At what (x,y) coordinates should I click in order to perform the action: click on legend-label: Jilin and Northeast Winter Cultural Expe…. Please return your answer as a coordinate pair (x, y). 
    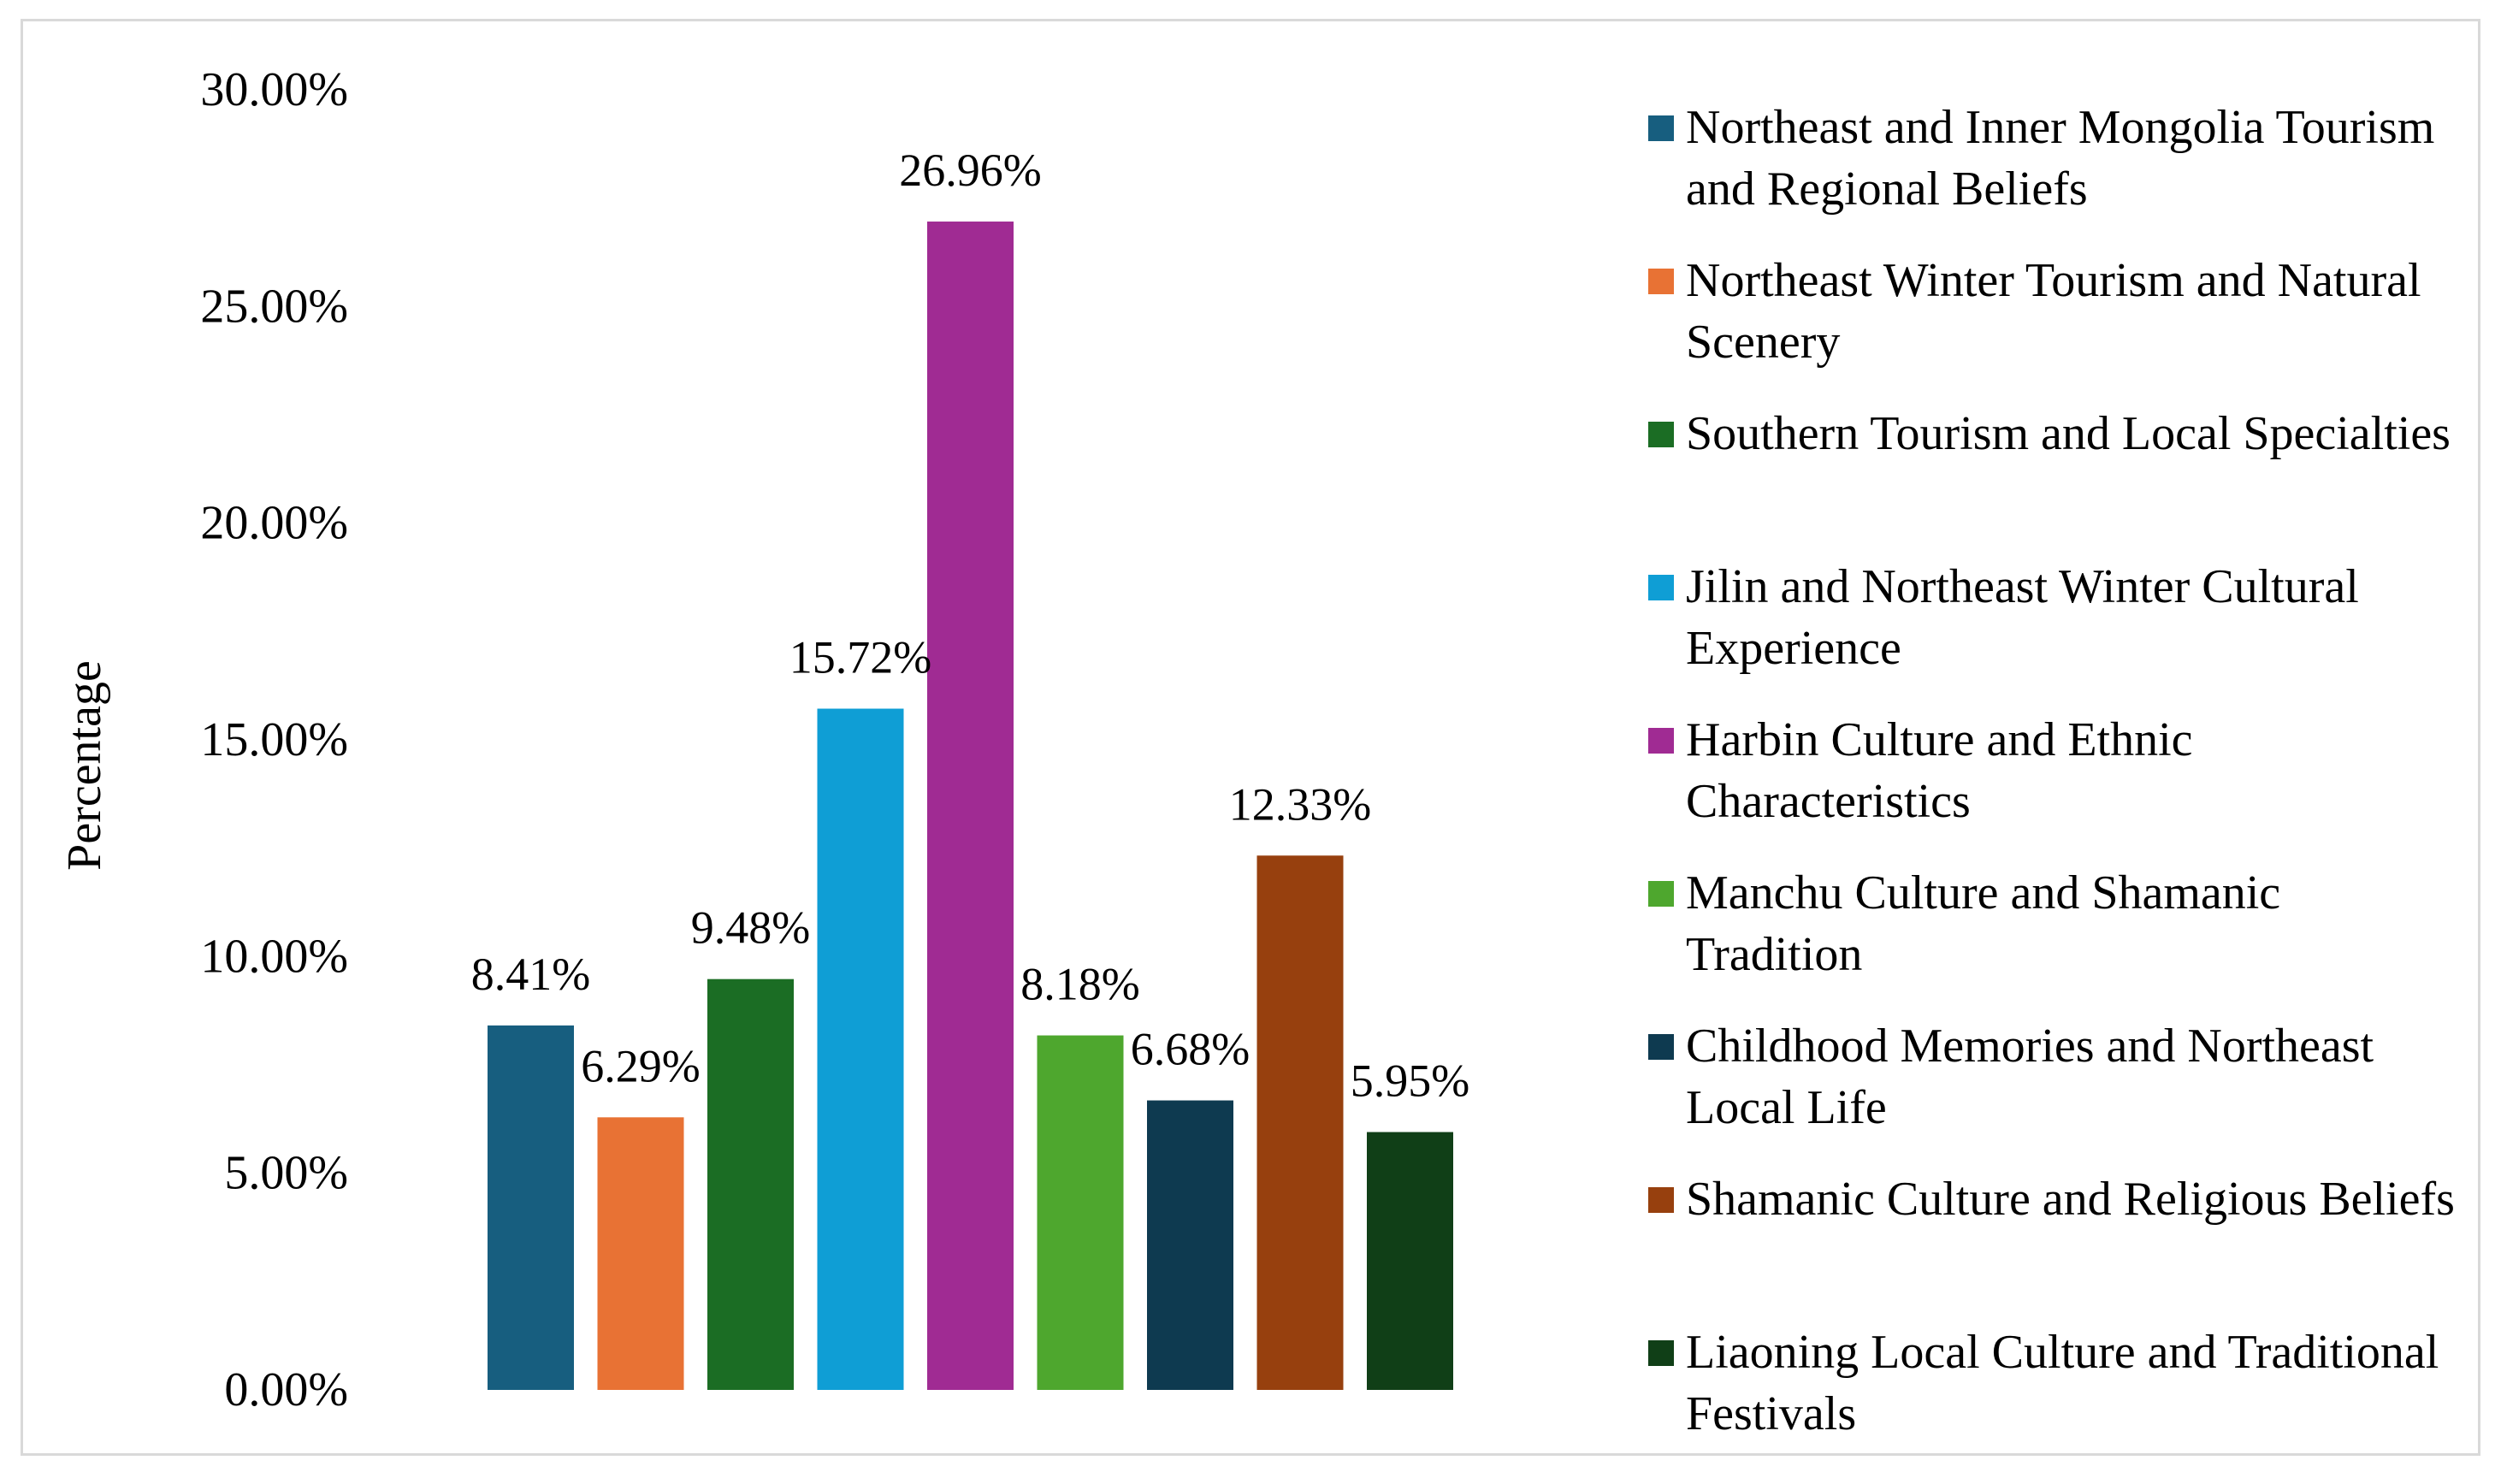
    Looking at the image, I should click on (2023, 617).